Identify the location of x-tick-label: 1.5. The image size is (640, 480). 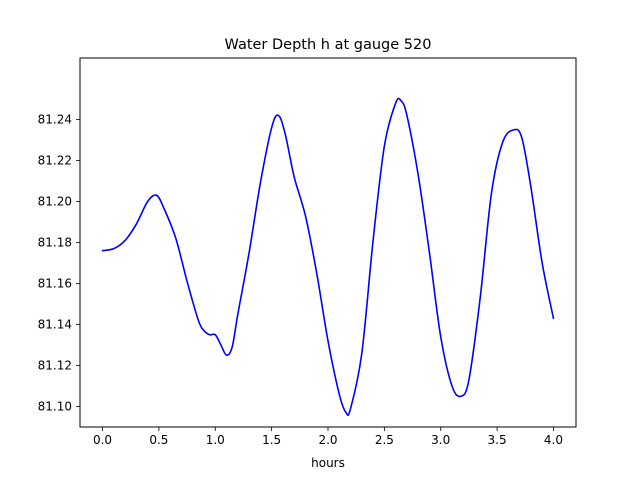
(271, 440).